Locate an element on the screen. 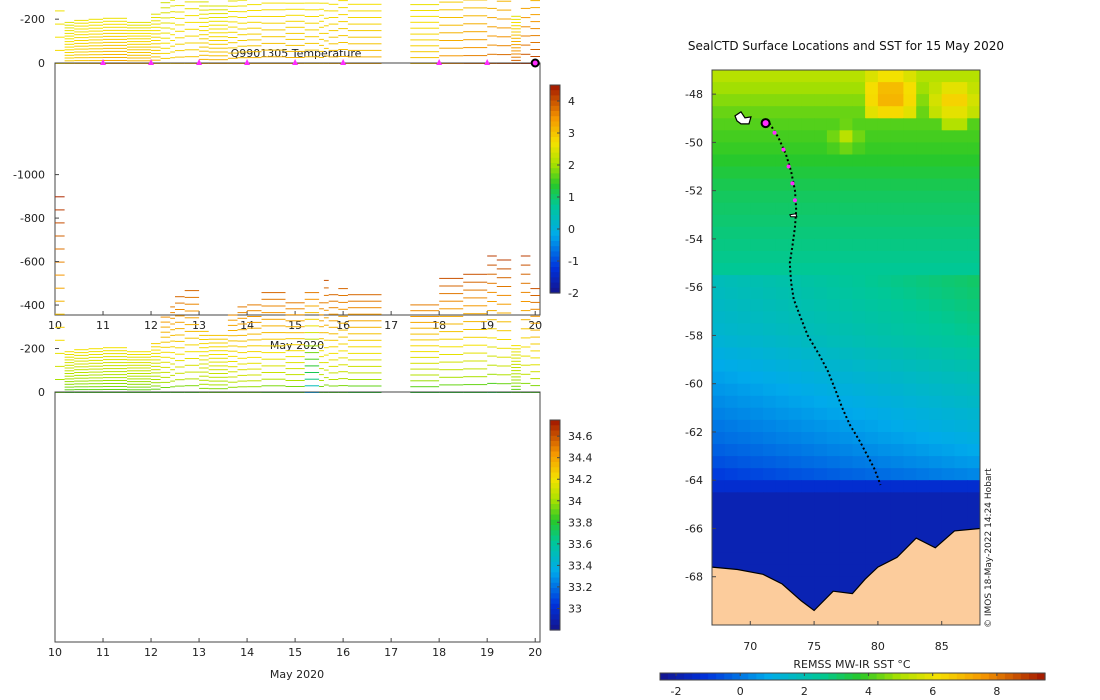 The height and width of the screenshot is (700, 1100). sst-colorbar-swatch is located at coordinates (921, 676).